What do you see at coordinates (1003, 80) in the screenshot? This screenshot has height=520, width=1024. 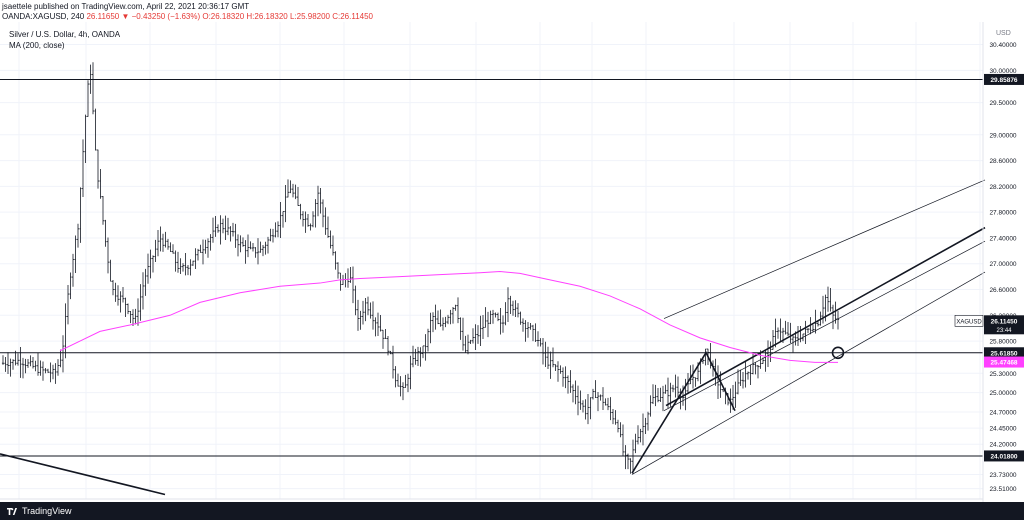 I see `level-badge-text: 29.85876` at bounding box center [1003, 80].